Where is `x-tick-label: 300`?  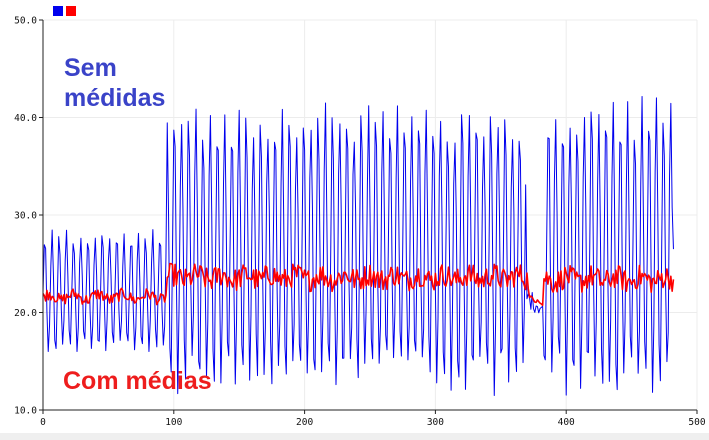 x-tick-label: 300 is located at coordinates (435, 422).